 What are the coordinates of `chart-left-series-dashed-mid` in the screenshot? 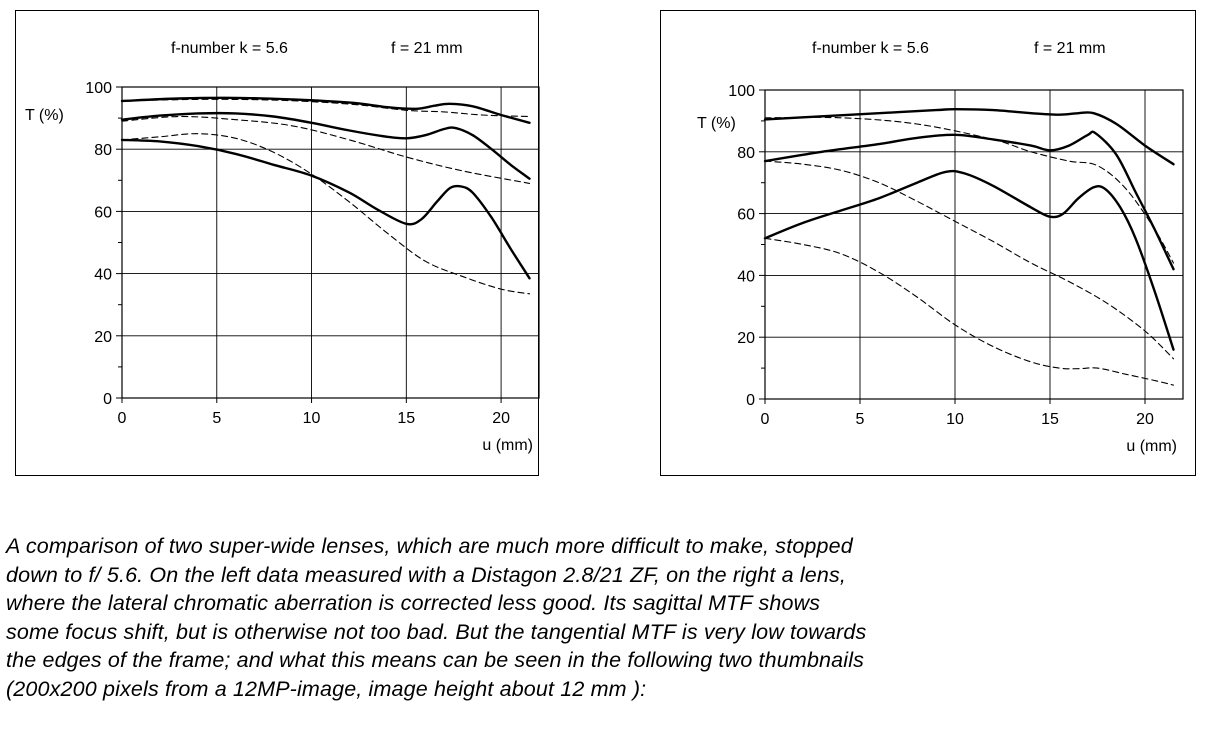 It's located at (326, 214).